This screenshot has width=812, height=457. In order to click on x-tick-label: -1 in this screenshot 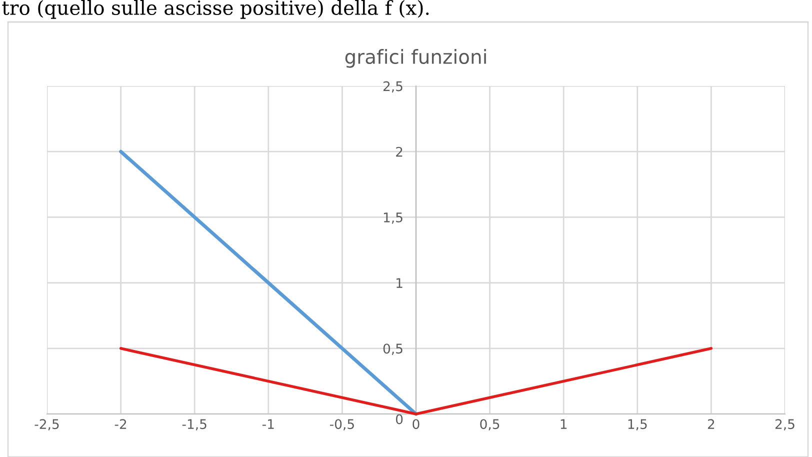, I will do `click(268, 424)`.